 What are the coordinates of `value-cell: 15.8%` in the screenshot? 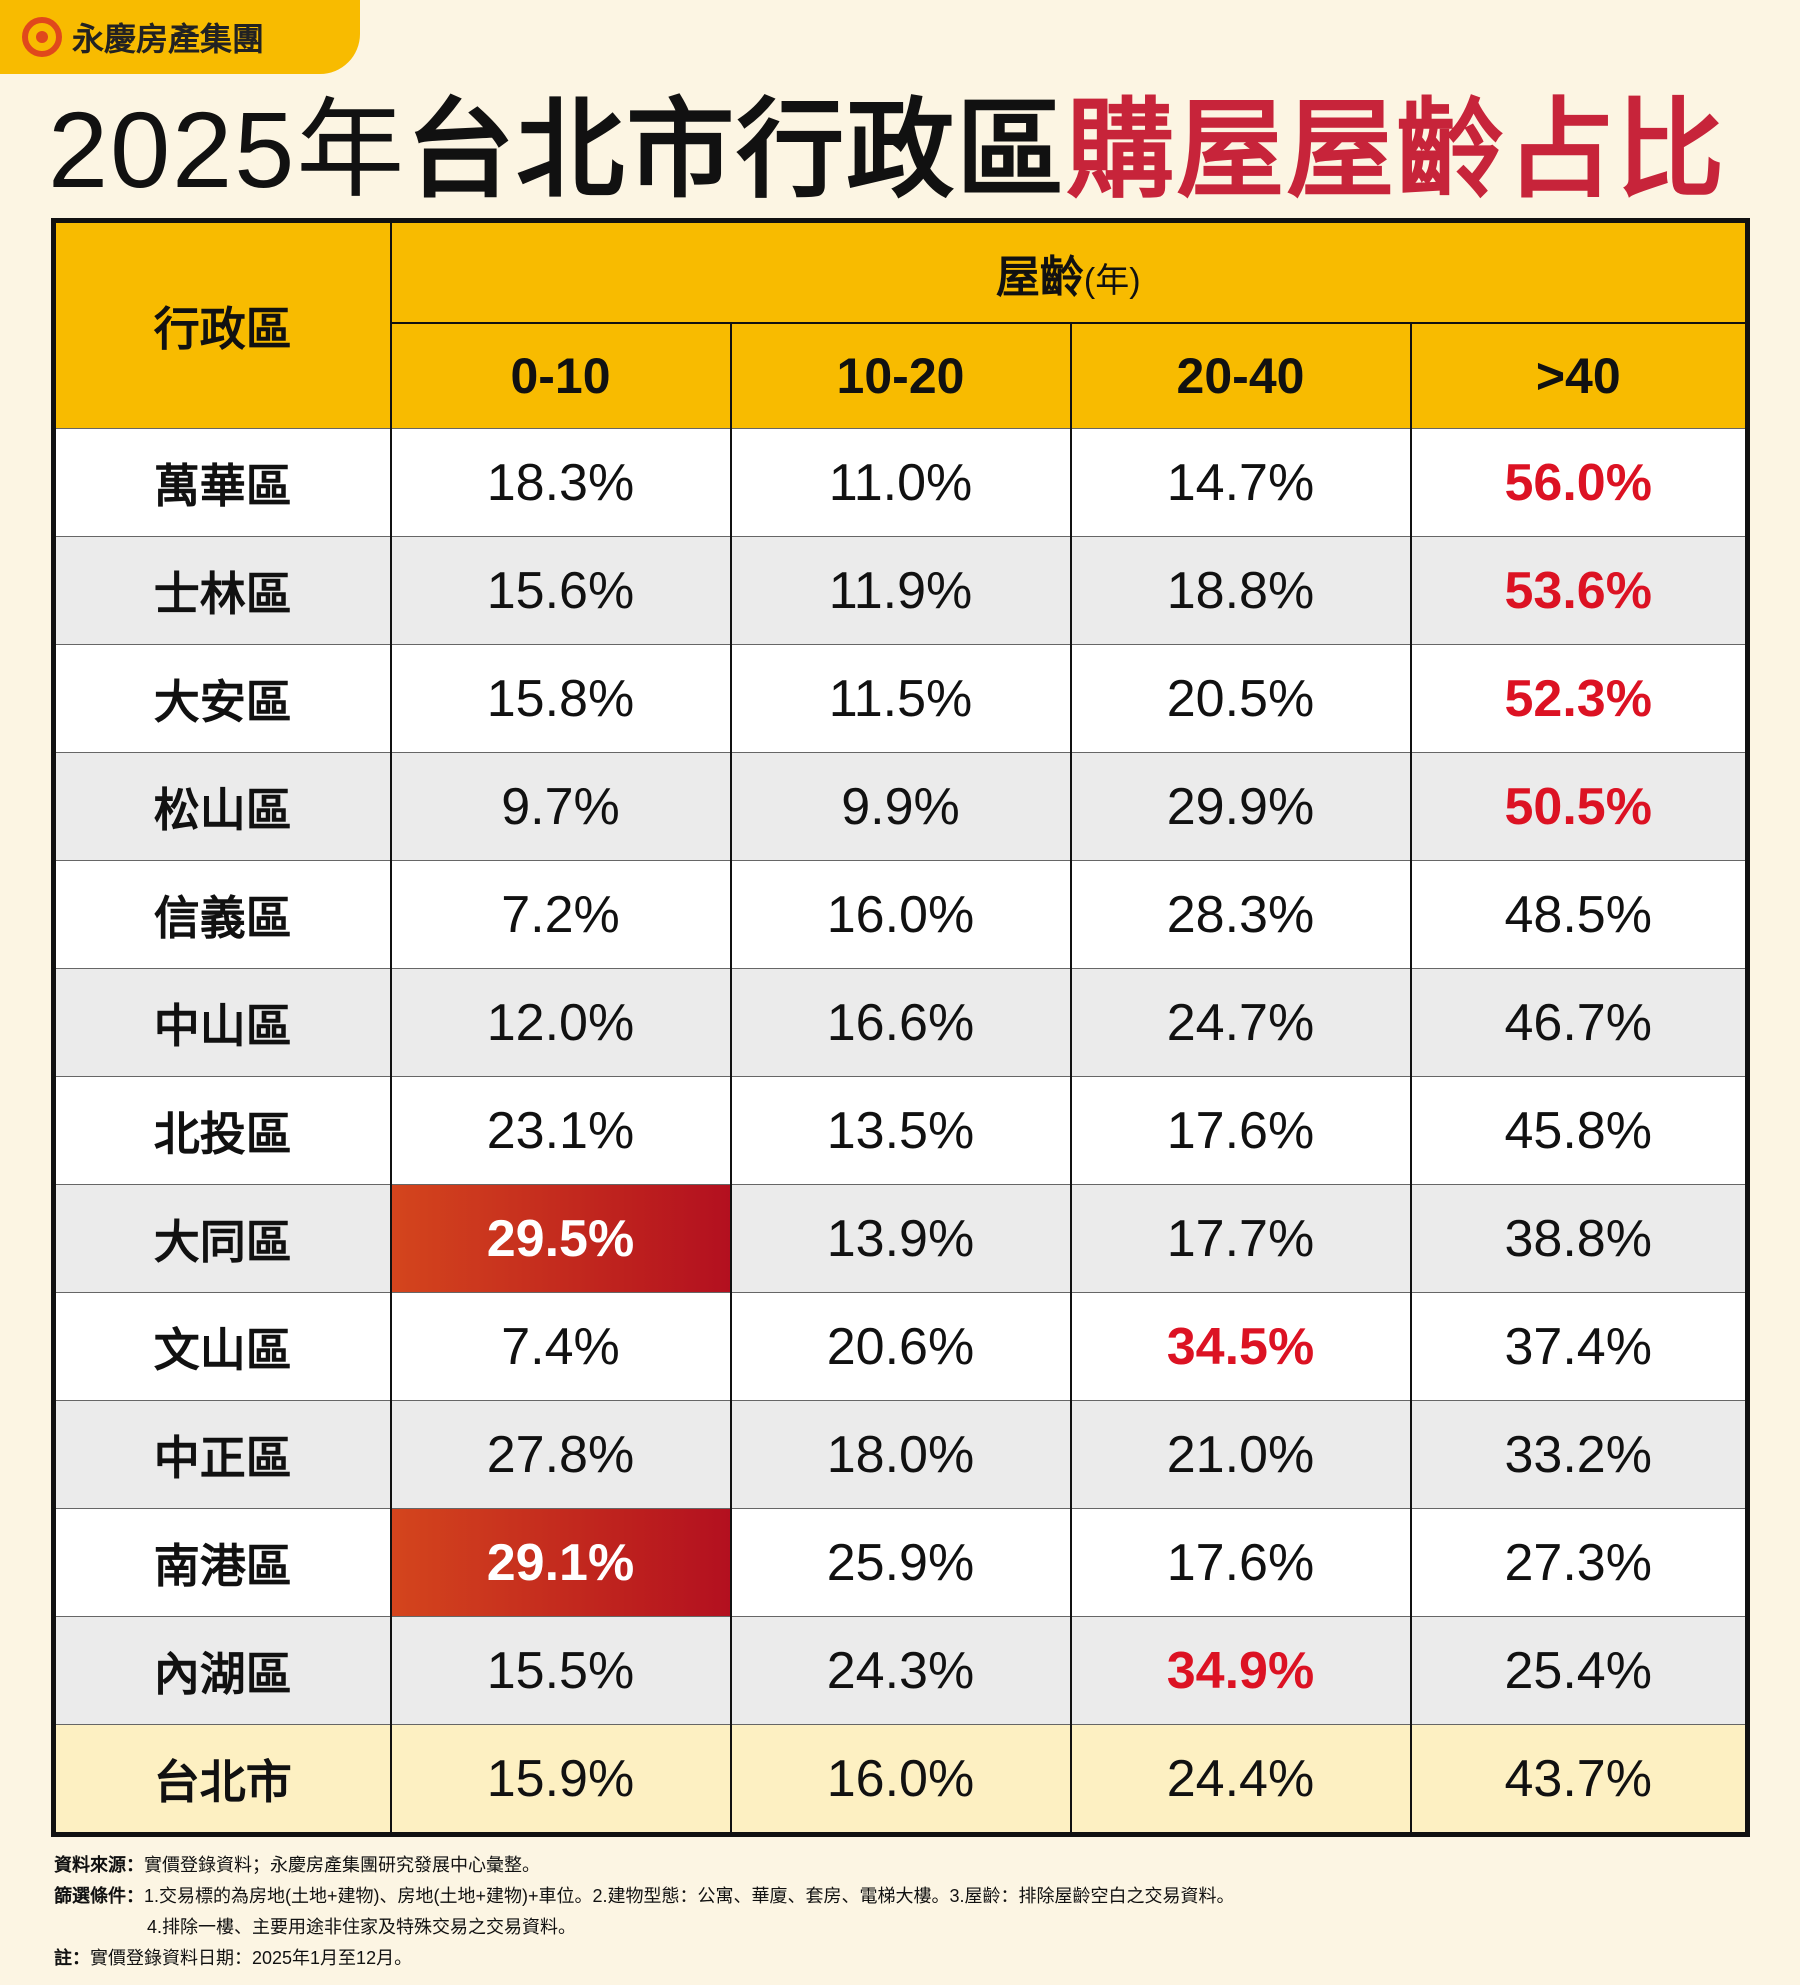 It's located at (560, 698).